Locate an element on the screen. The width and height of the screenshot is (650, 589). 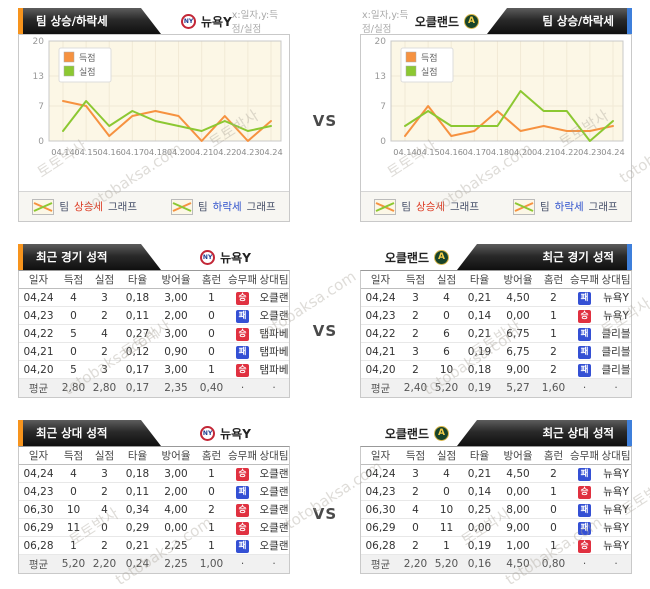
concede-cell: 1 is located at coordinates (446, 545).